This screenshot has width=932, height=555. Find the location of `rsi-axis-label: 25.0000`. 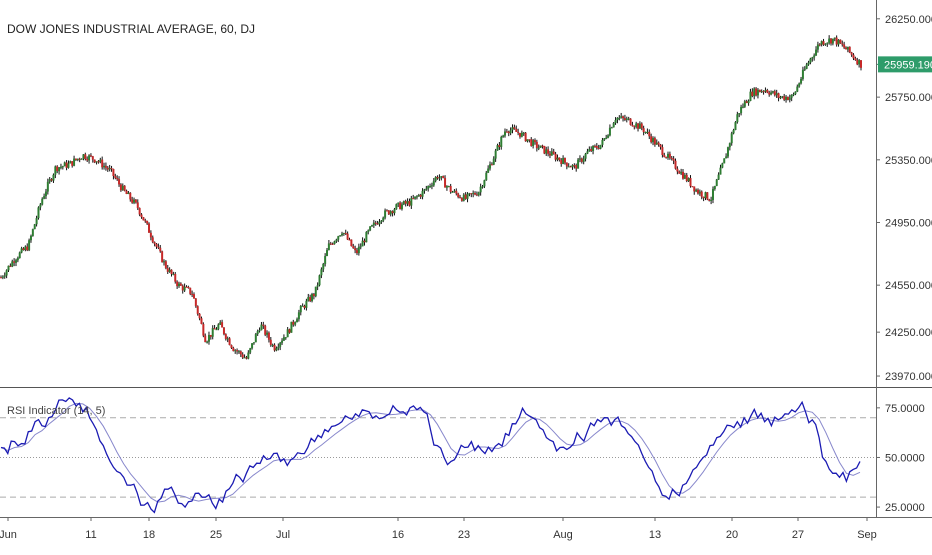

rsi-axis-label: 25.0000 is located at coordinates (905, 508).